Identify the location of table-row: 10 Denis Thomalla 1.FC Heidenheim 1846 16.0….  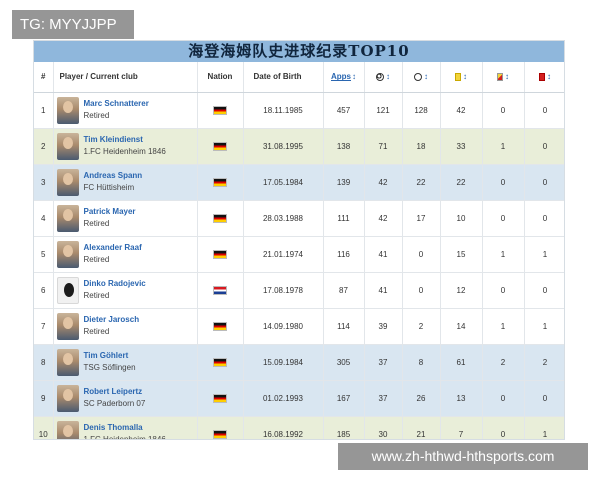
(299, 427).